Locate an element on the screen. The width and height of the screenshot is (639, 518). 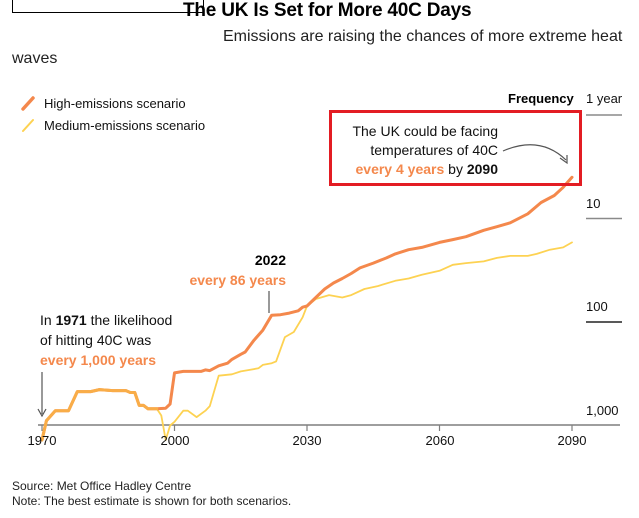
y-tick-label-10: 10 is located at coordinates (593, 203).